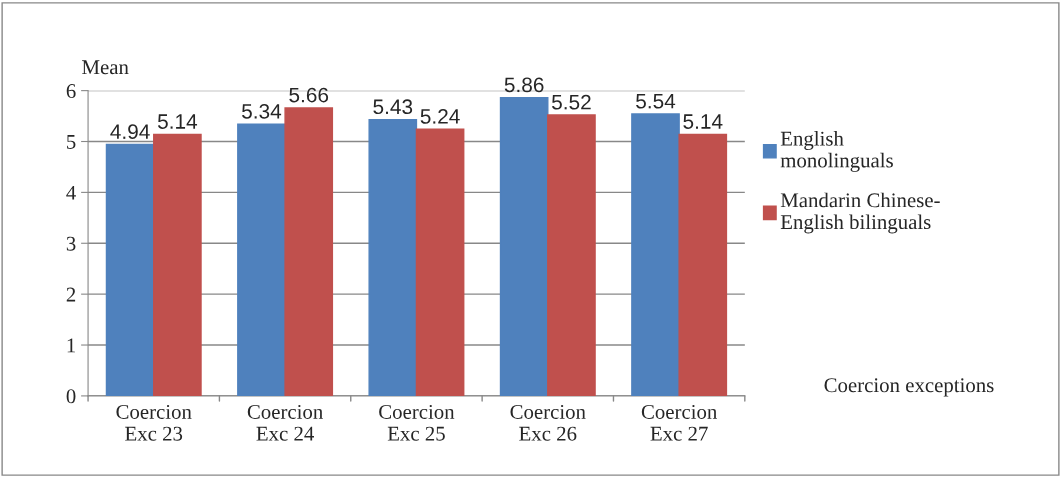 Image resolution: width=1061 pixels, height=477 pixels. I want to click on data-label: 5.54, so click(656, 101).